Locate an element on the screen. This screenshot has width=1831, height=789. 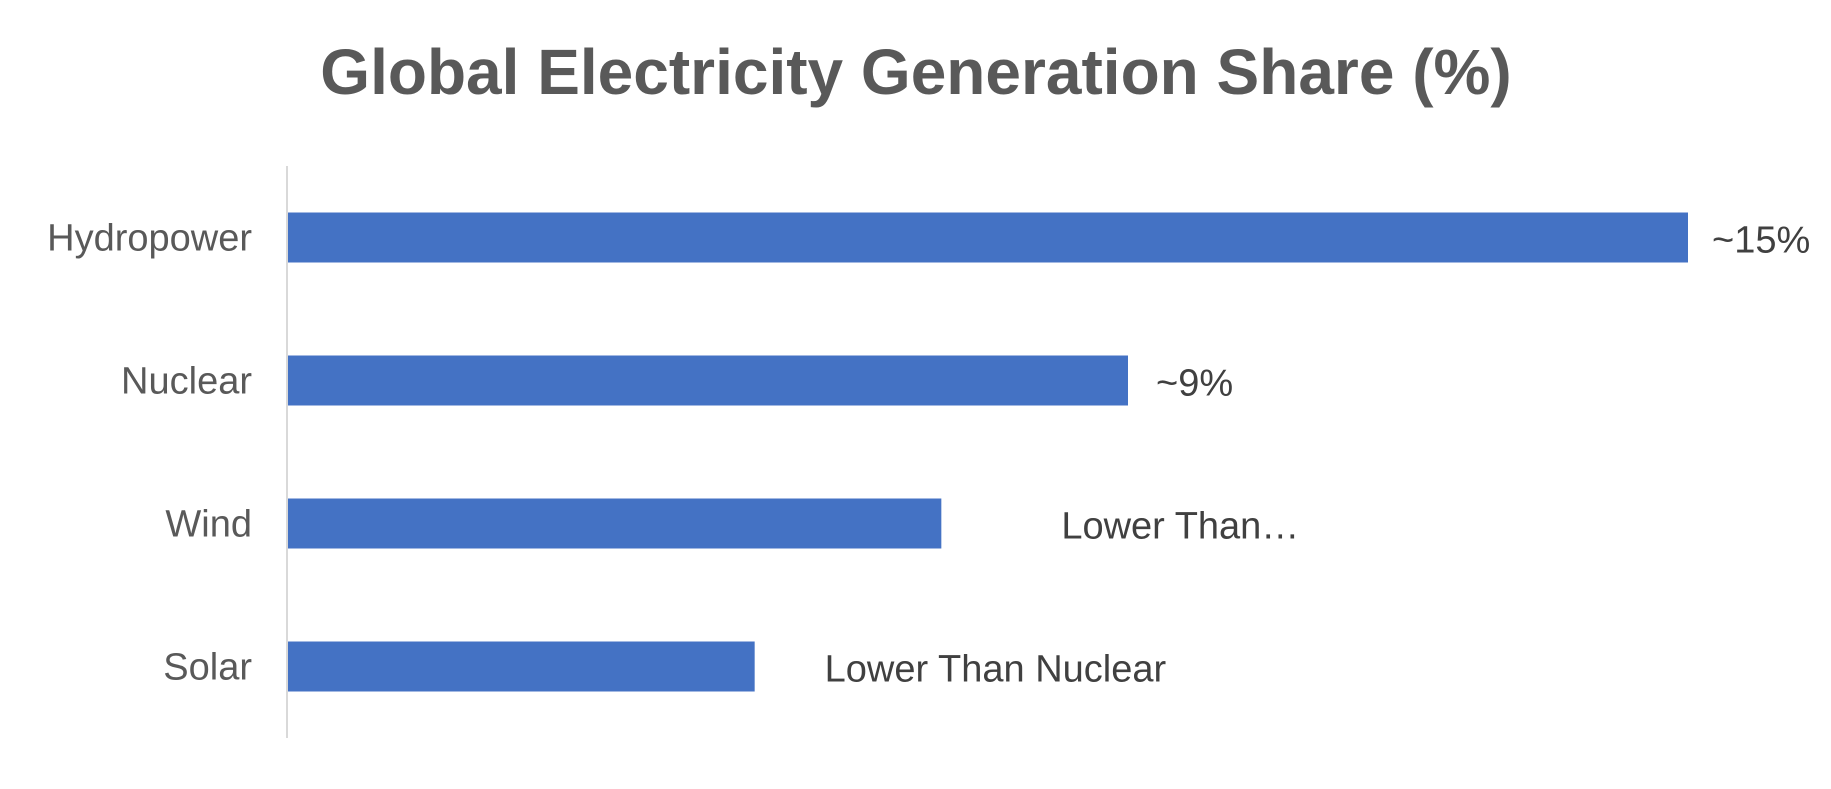
bar-solar is located at coordinates (521, 666).